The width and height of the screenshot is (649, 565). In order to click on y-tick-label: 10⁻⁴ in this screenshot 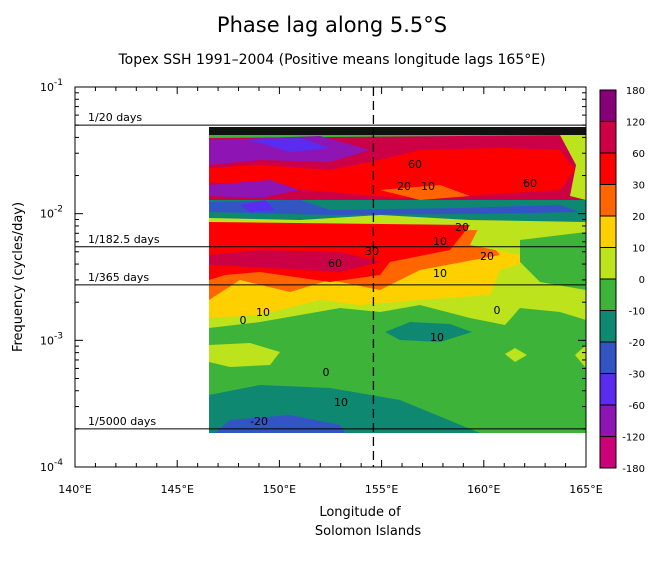, I will do `click(51, 466)`.